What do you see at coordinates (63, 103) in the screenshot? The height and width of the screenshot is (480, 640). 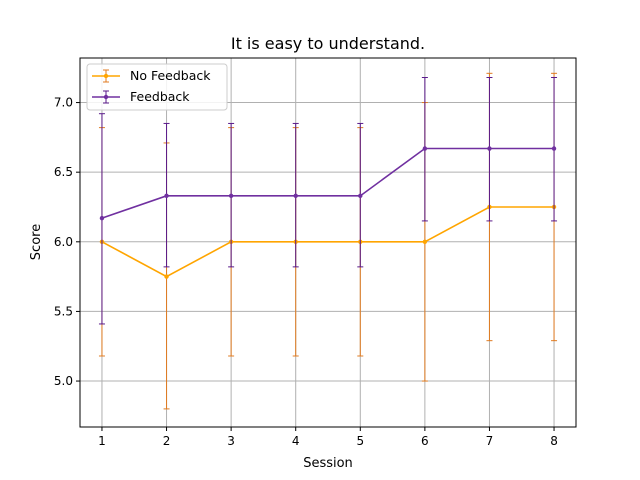 I see `y-tick-label: 7.0` at bounding box center [63, 103].